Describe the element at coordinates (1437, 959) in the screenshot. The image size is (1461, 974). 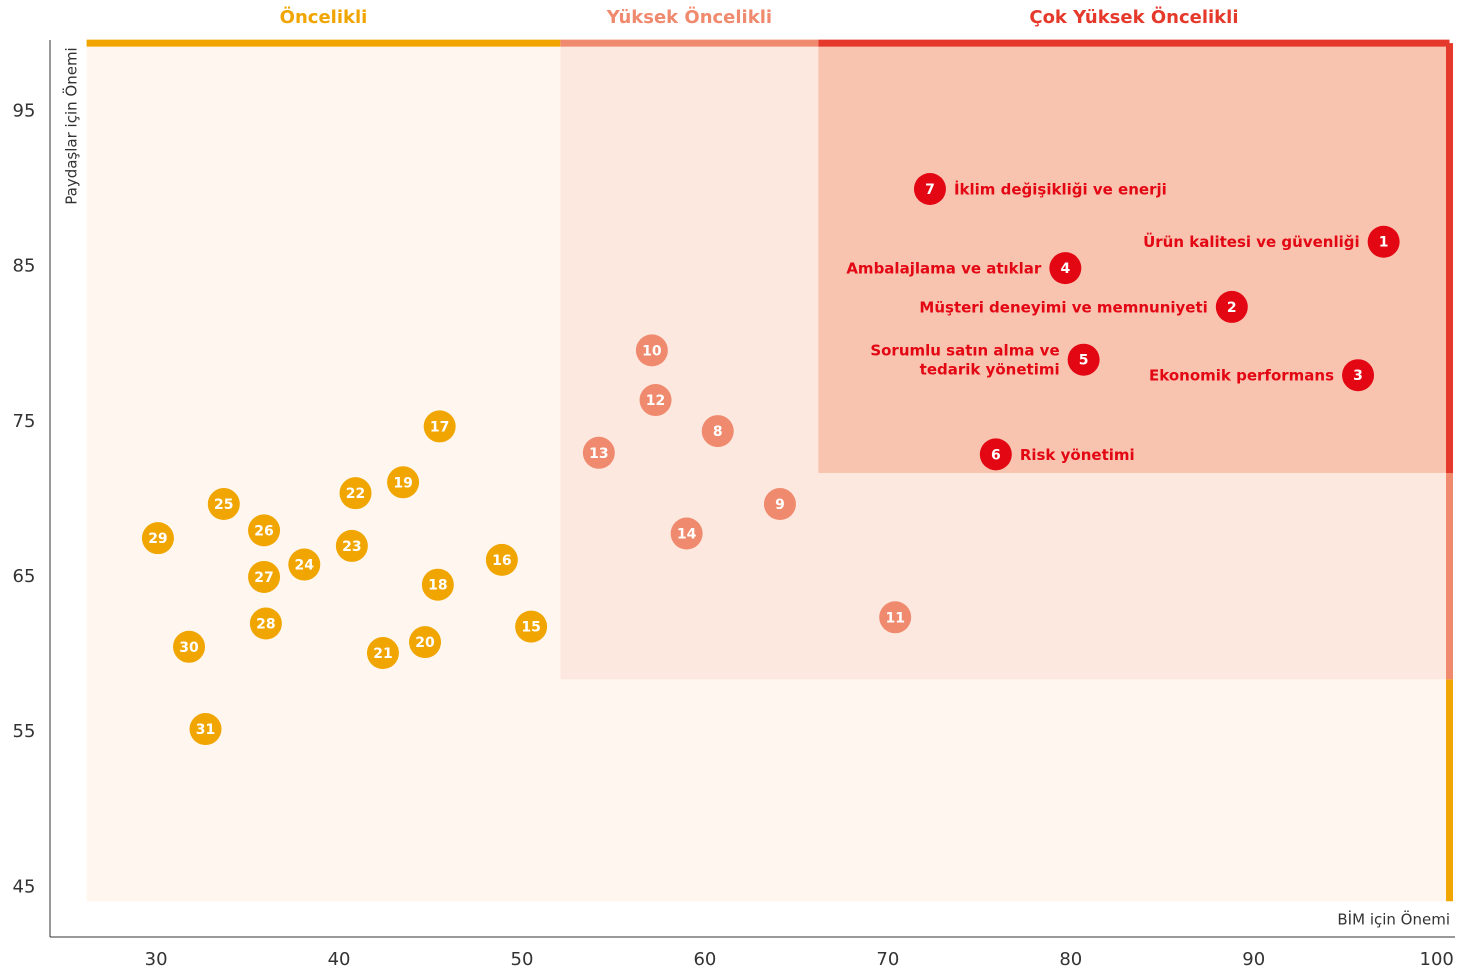
I see `x-tick-label: 100` at that location.